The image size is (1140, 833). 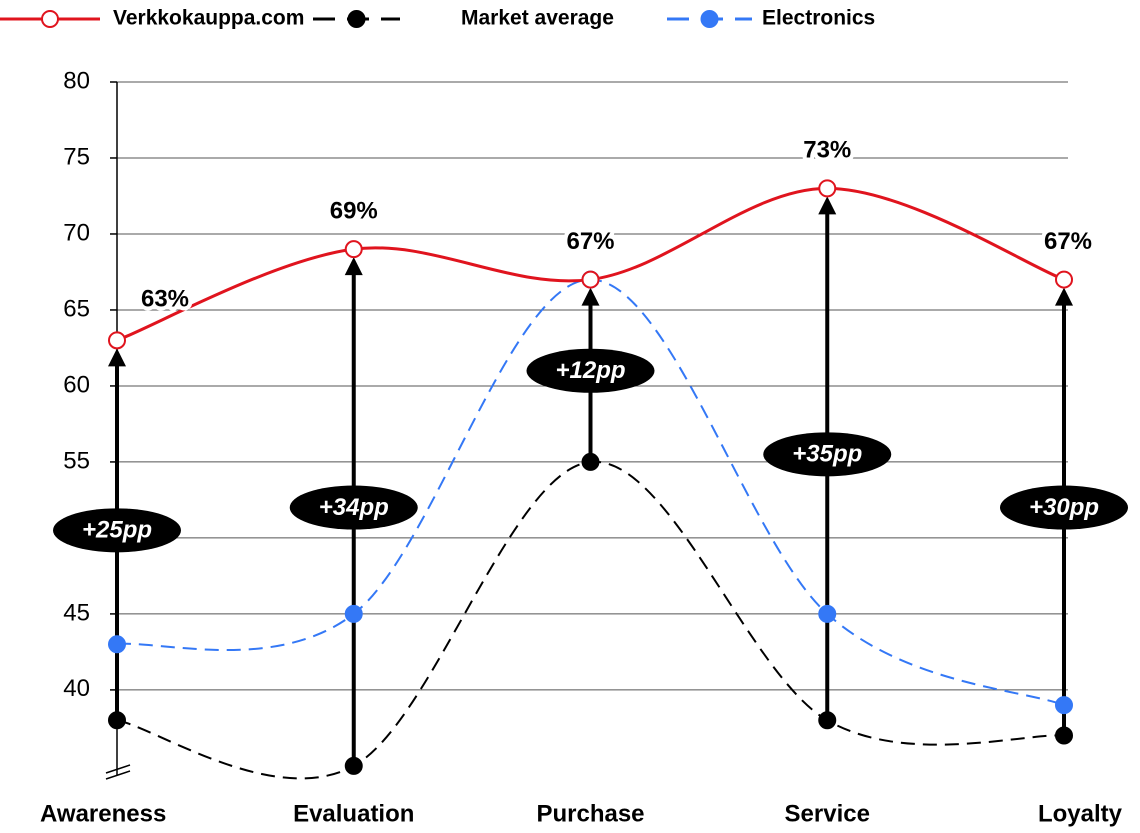 I want to click on x-tick-label: Loyalty, so click(x=1080, y=813).